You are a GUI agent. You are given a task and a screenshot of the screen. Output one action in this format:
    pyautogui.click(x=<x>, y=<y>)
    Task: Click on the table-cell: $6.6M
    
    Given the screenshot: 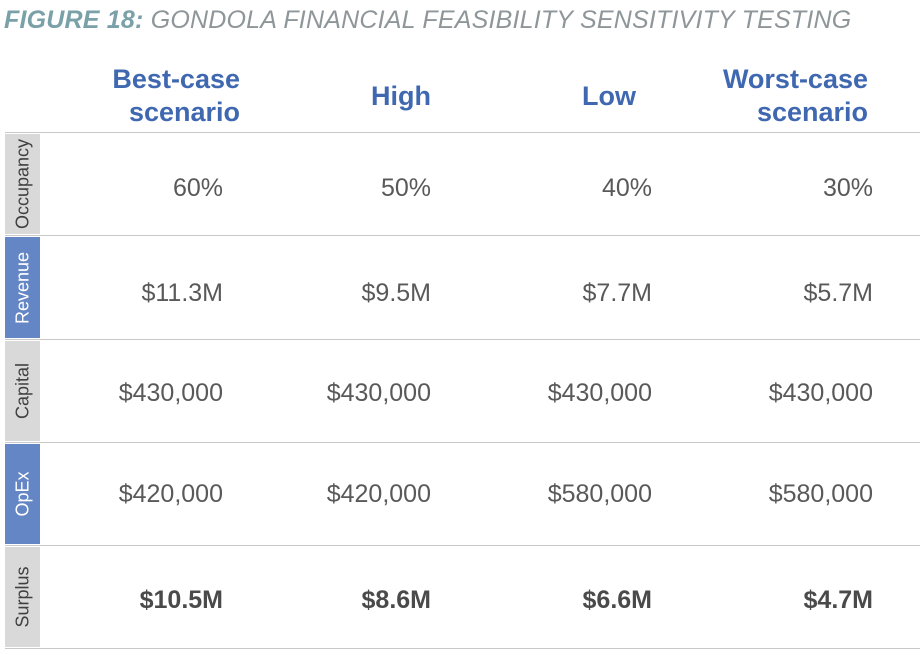 What is the action you would take?
    pyautogui.click(x=617, y=600)
    